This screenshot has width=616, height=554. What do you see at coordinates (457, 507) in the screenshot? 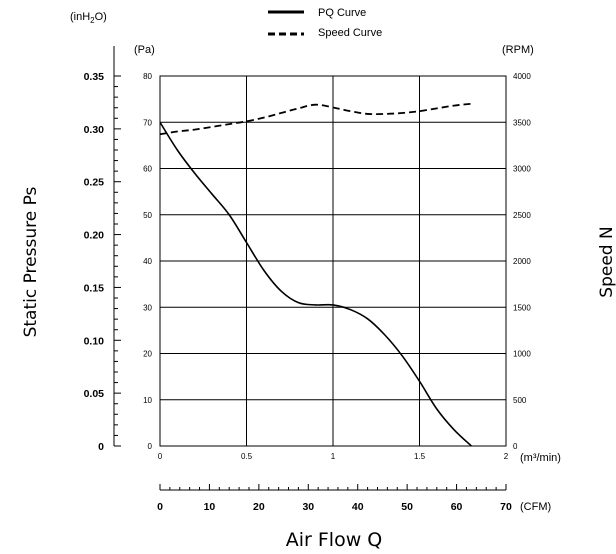
I see `cfm-tick-label: 60` at bounding box center [457, 507].